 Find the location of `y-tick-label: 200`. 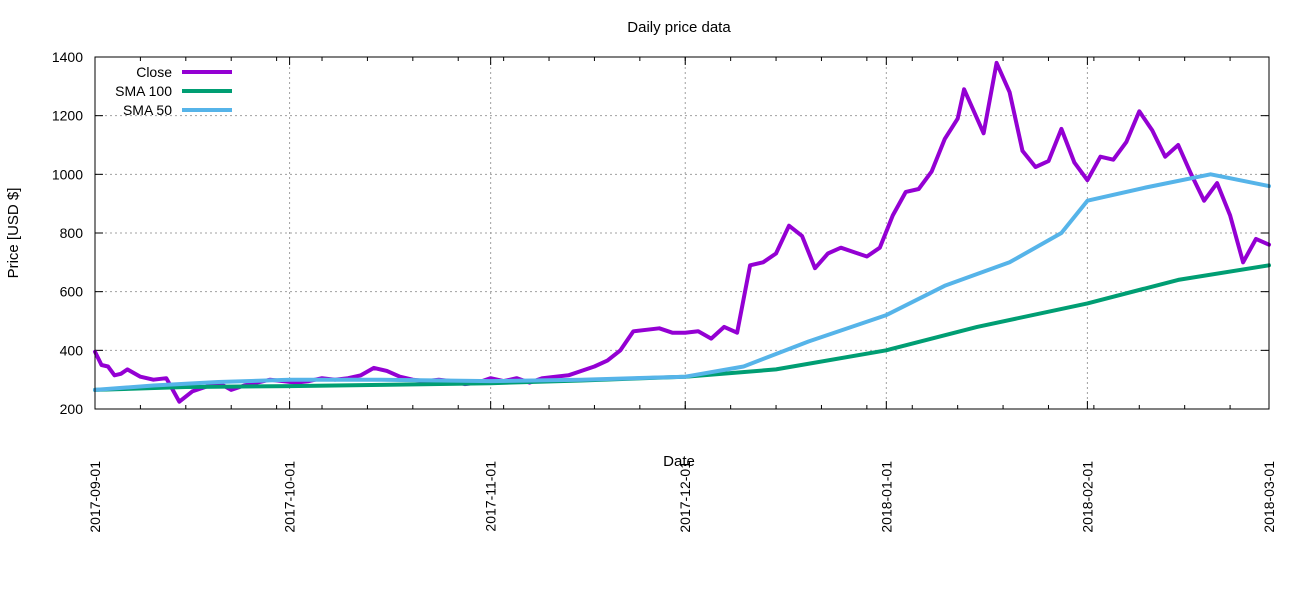

y-tick-label: 200 is located at coordinates (72, 409).